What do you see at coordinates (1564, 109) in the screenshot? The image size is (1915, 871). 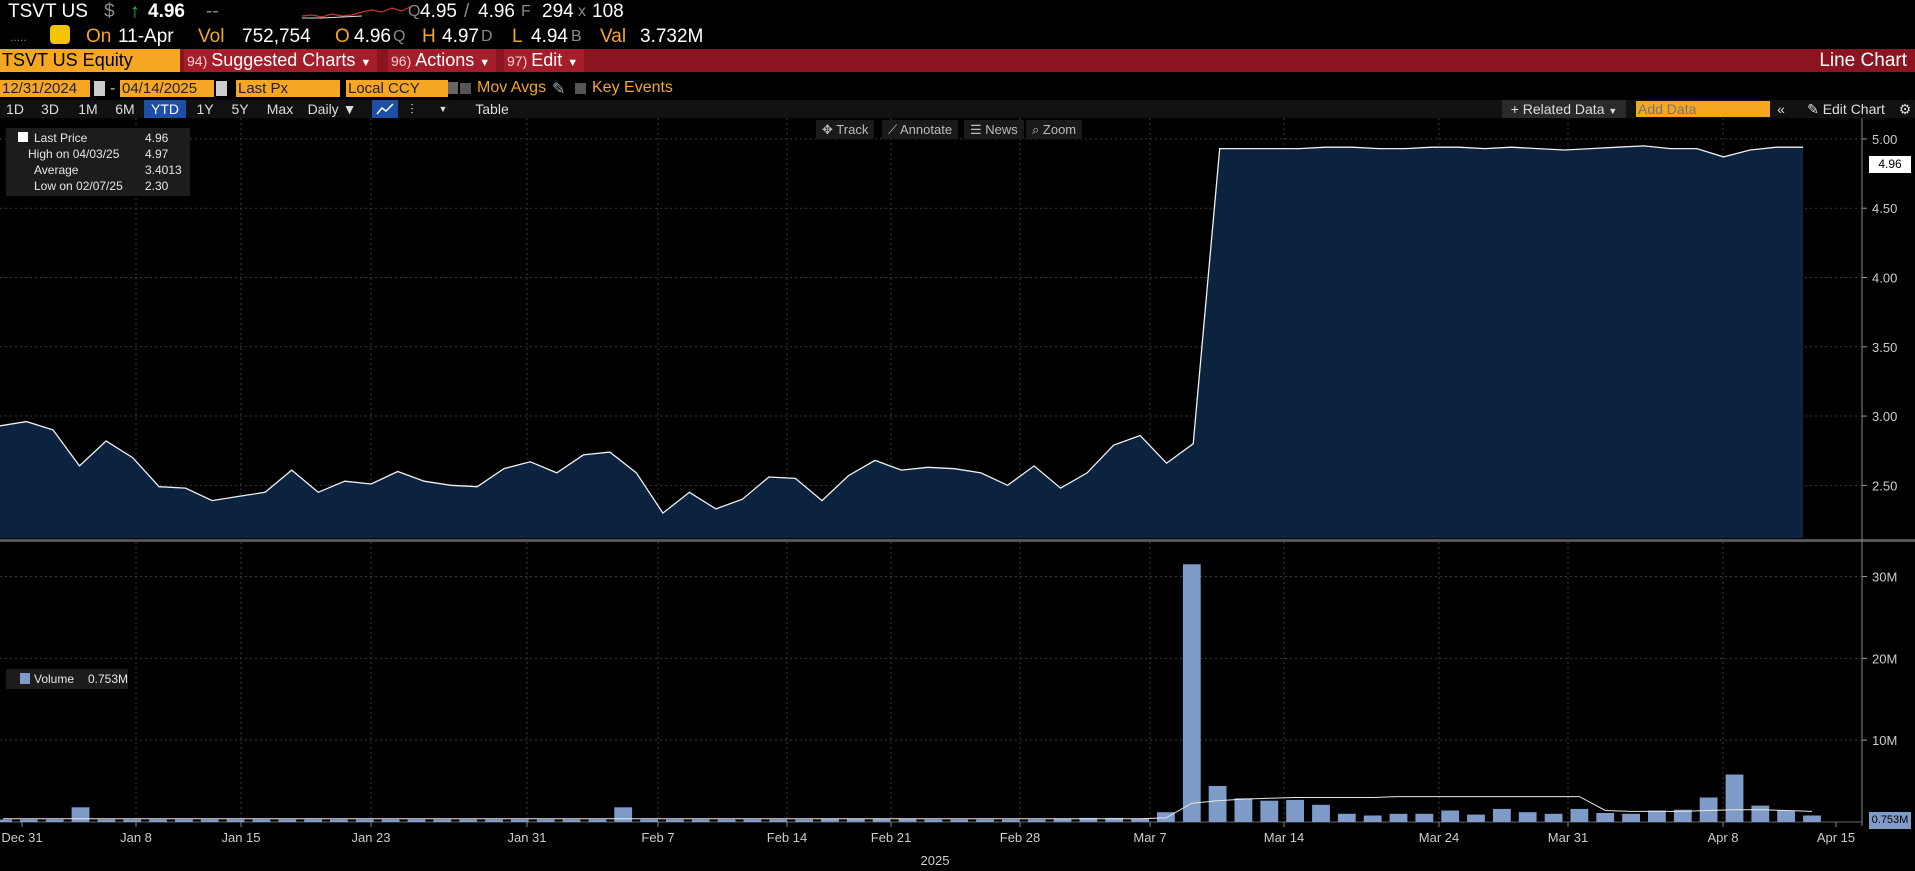 I see `related-data-button: + Related Data ▼` at bounding box center [1564, 109].